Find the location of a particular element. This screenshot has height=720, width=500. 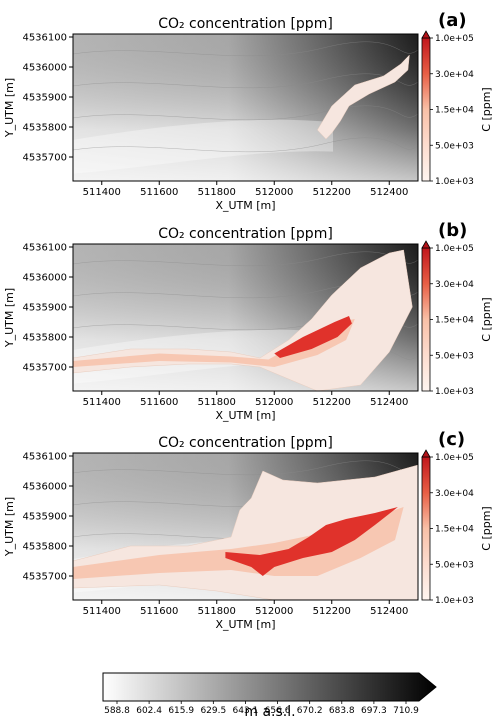

panel-label: (b) is located at coordinates (452, 230).